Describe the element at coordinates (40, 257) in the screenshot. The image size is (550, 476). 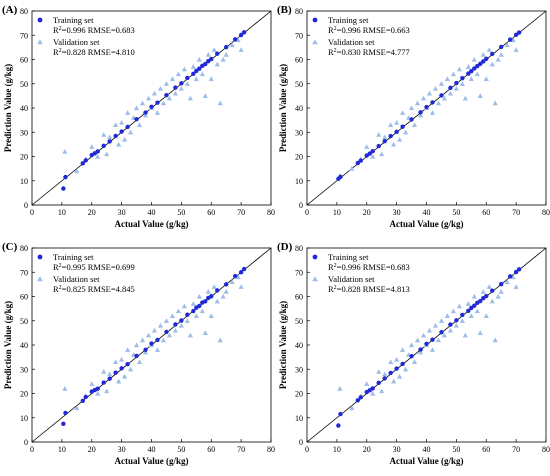
I see `legend-training-marker` at that location.